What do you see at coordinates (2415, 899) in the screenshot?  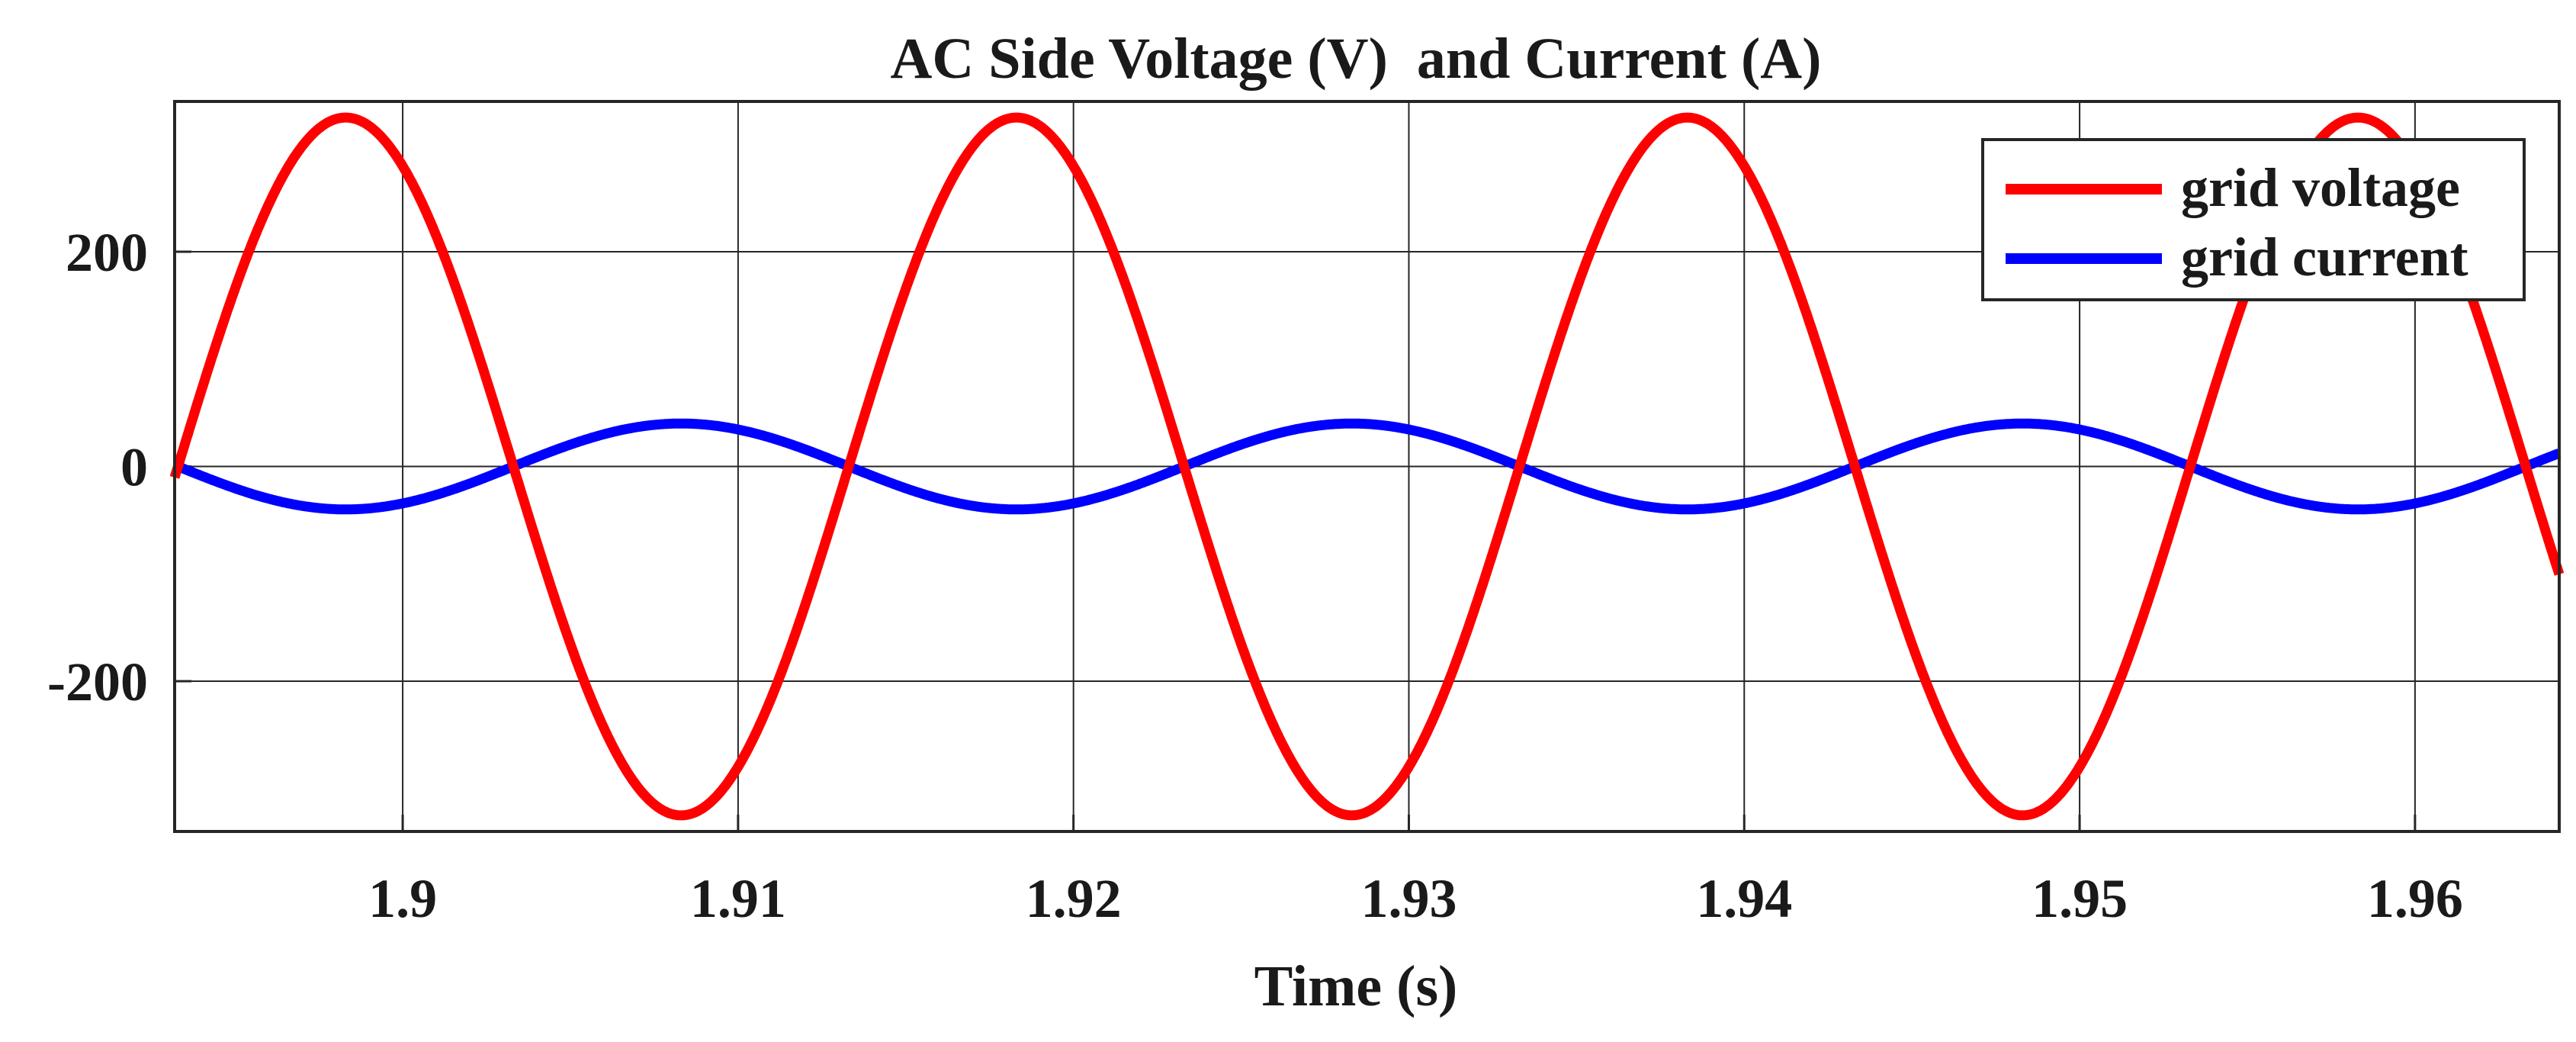 I see `x-tick-label: 1.96` at bounding box center [2415, 899].